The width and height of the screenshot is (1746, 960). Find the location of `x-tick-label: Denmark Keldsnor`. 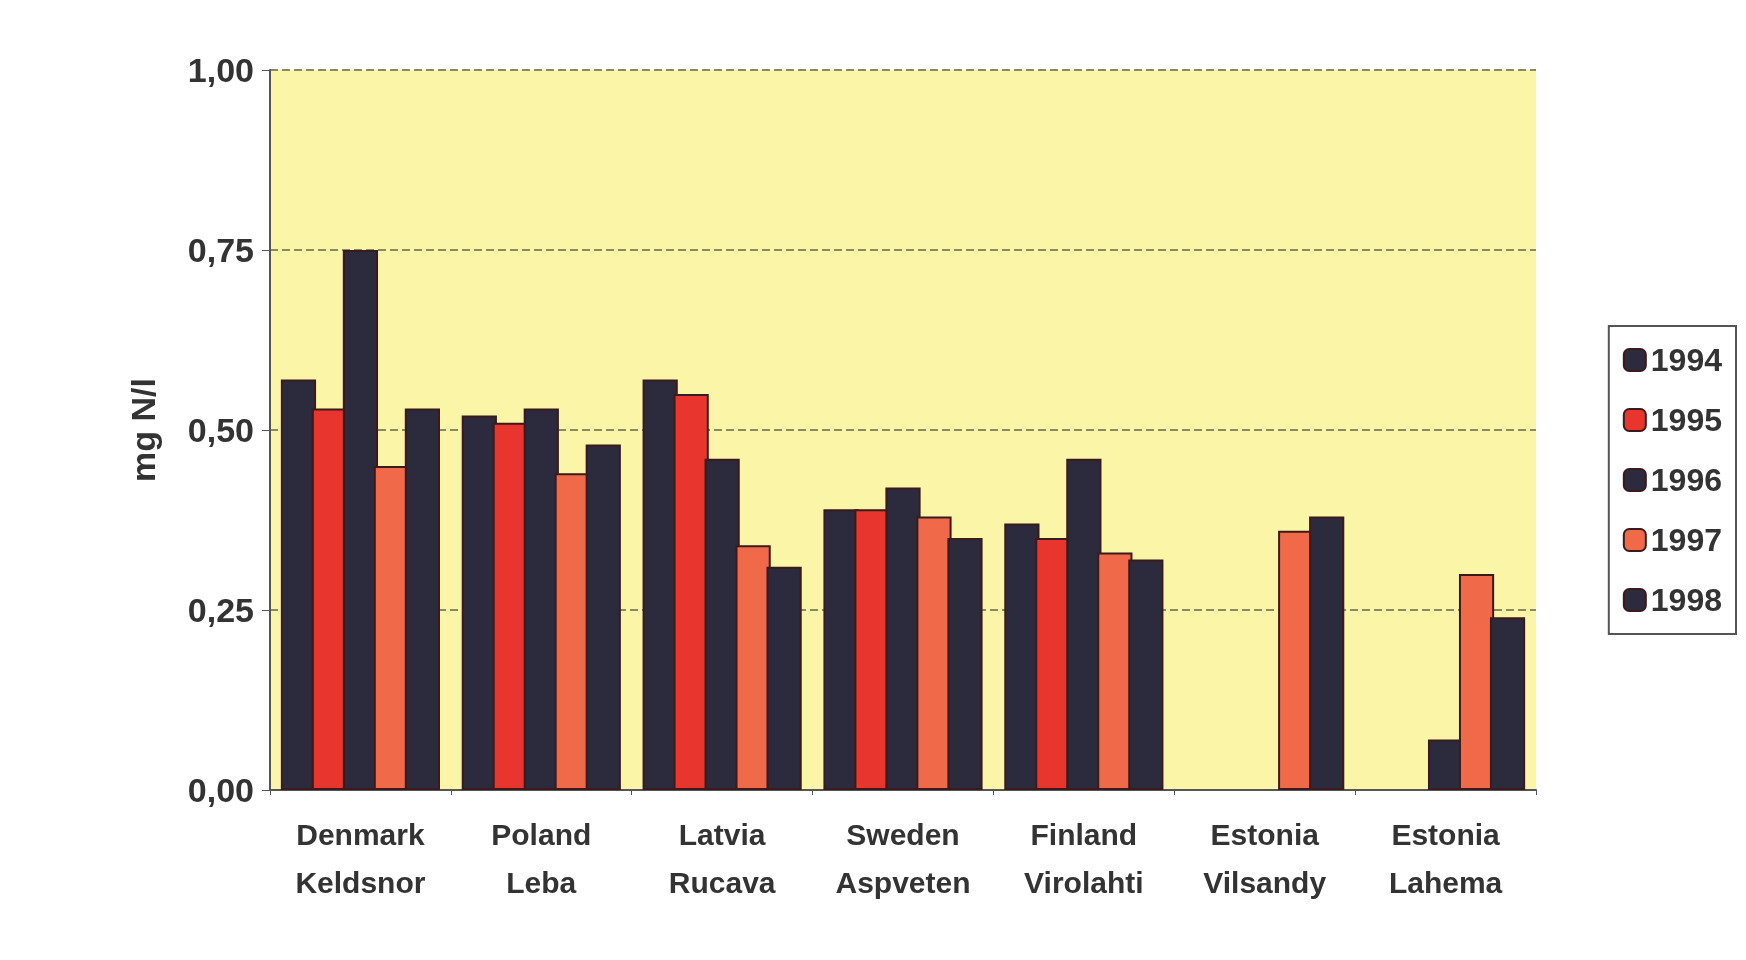

x-tick-label: Denmark Keldsnor is located at coordinates (360, 858).